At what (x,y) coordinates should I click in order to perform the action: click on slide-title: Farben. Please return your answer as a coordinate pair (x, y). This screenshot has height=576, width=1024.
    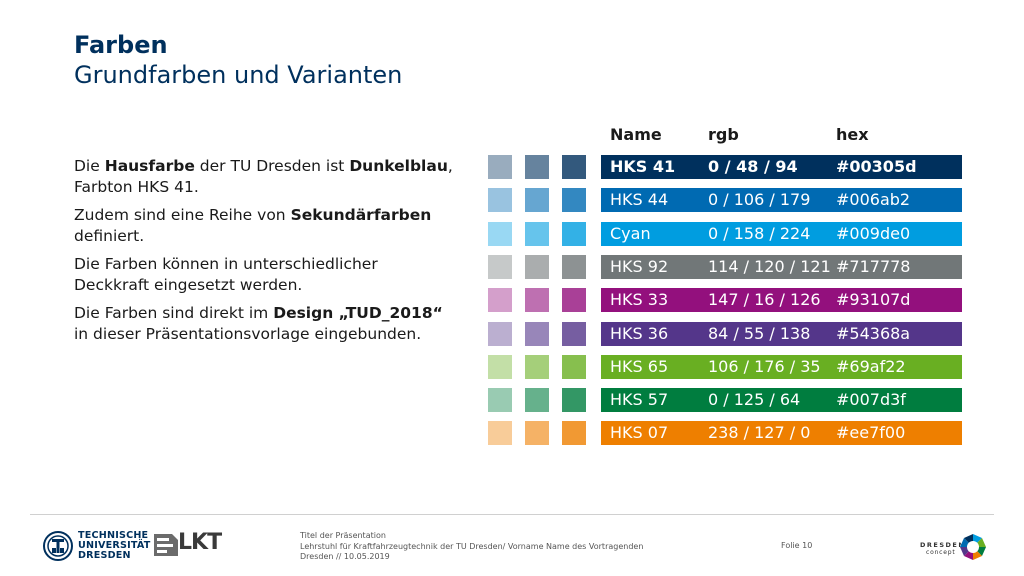
    Looking at the image, I should click on (121, 45).